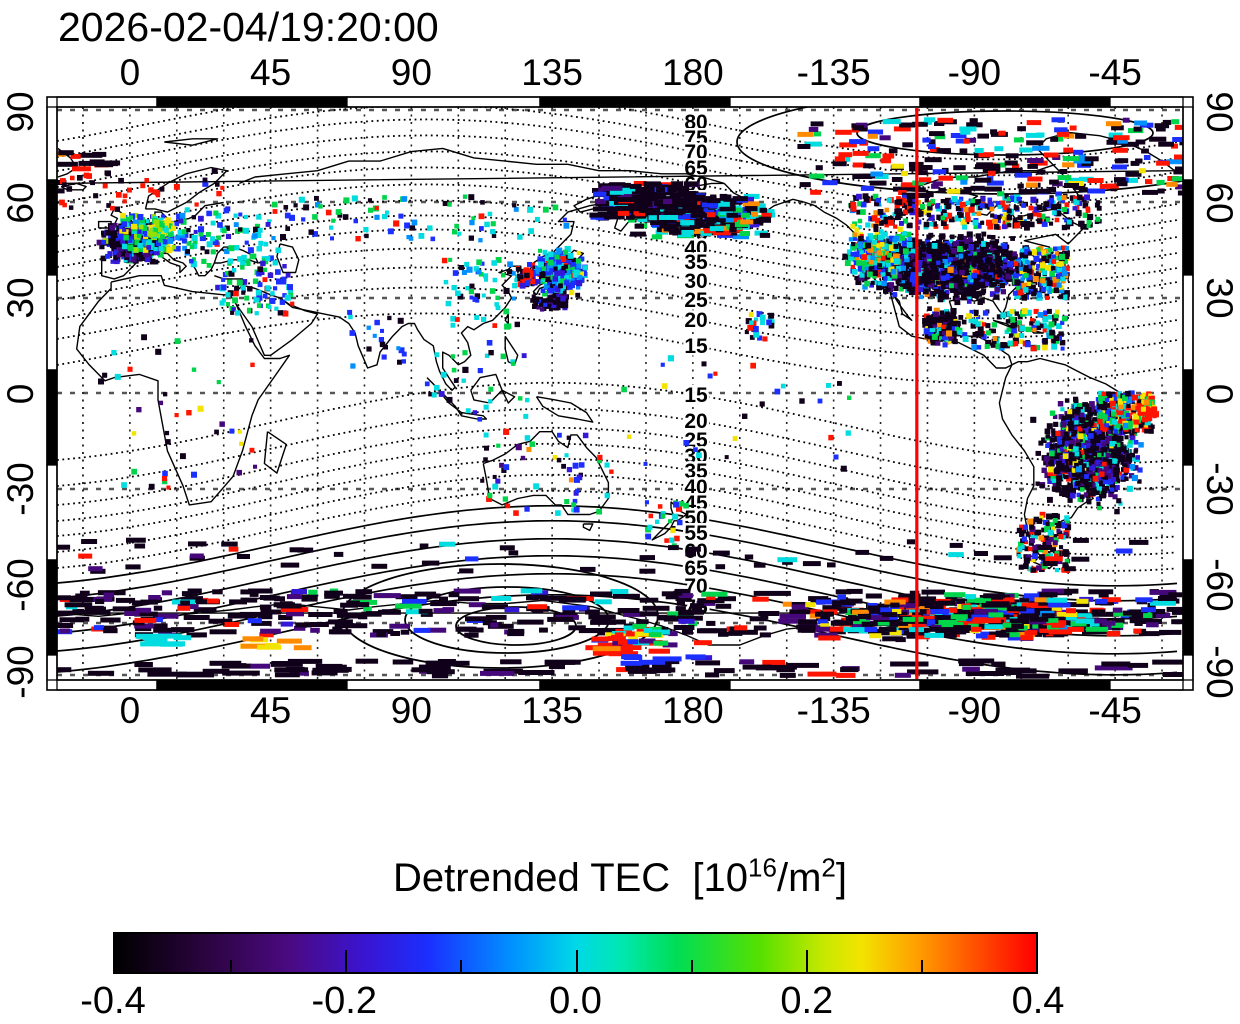 The image size is (1240, 1024). I want to click on colorbar-tick-label: 0.0, so click(575, 1001).